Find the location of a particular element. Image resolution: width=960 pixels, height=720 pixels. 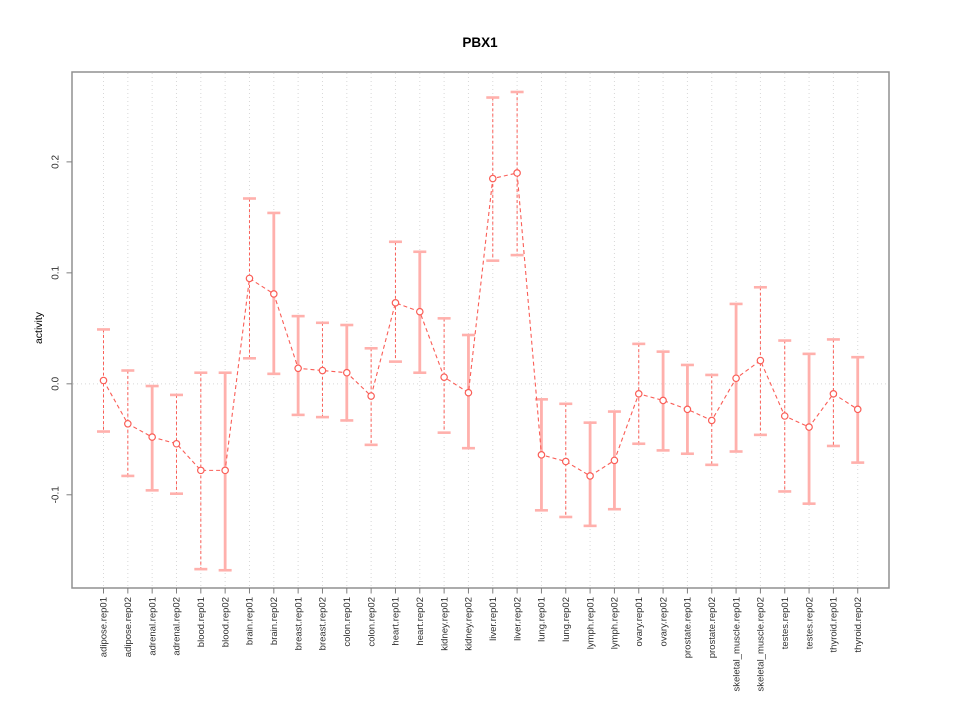

x-tick-label: blood.rep02 is located at coordinates (225, 622).